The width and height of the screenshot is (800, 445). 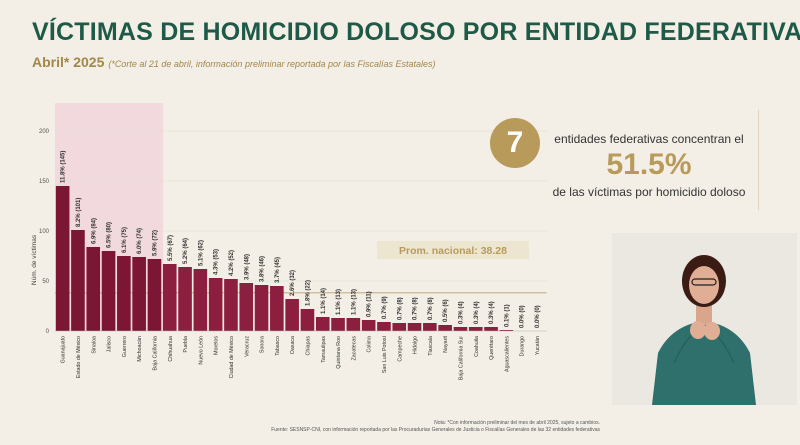 What do you see at coordinates (649, 139) in the screenshot?
I see `callout-line1: entidades federativas concentran el` at bounding box center [649, 139].